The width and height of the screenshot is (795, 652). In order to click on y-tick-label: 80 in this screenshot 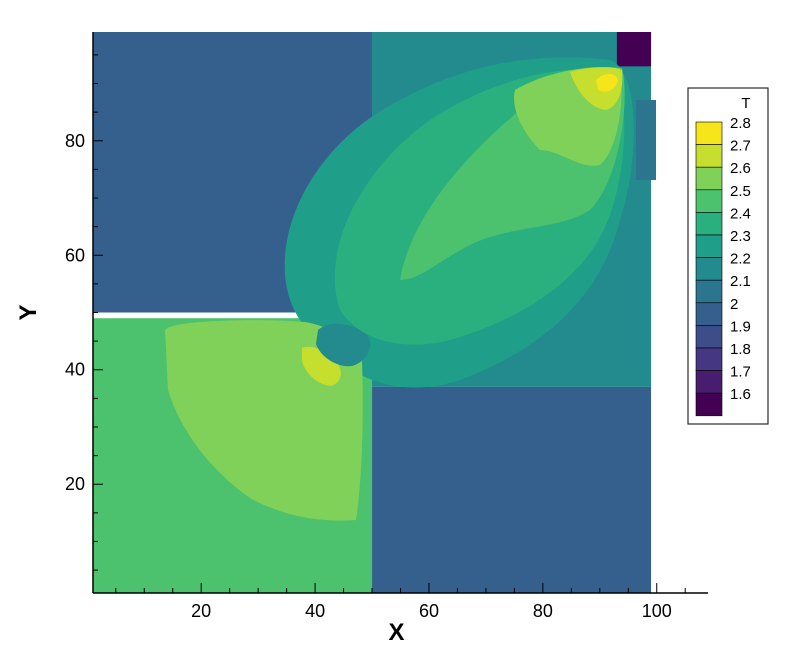, I will do `click(75, 141)`.